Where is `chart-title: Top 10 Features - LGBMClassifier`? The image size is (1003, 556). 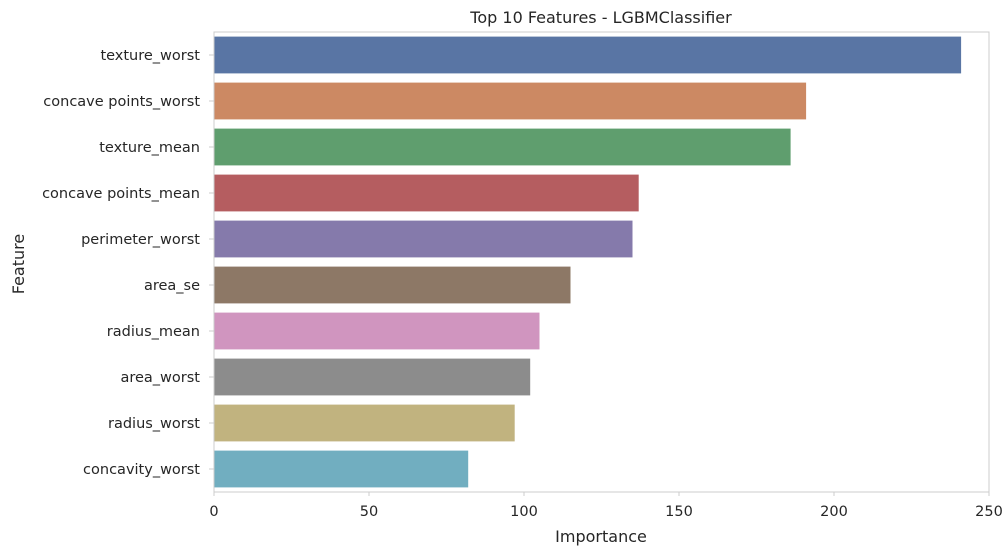
chart-title: Top 10 Features - LGBMClassifier is located at coordinates (600, 17).